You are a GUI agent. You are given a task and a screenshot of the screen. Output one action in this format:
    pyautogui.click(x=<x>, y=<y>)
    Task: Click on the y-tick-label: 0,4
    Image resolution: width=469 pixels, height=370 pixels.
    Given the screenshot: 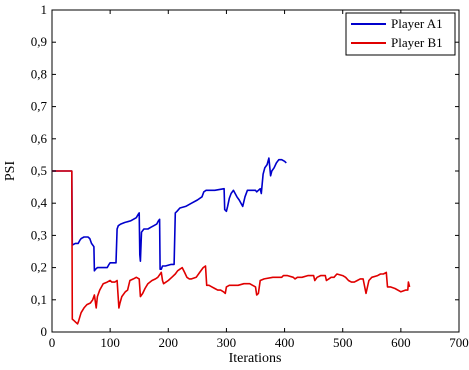 What is the action you would take?
    pyautogui.click(x=39, y=202)
    